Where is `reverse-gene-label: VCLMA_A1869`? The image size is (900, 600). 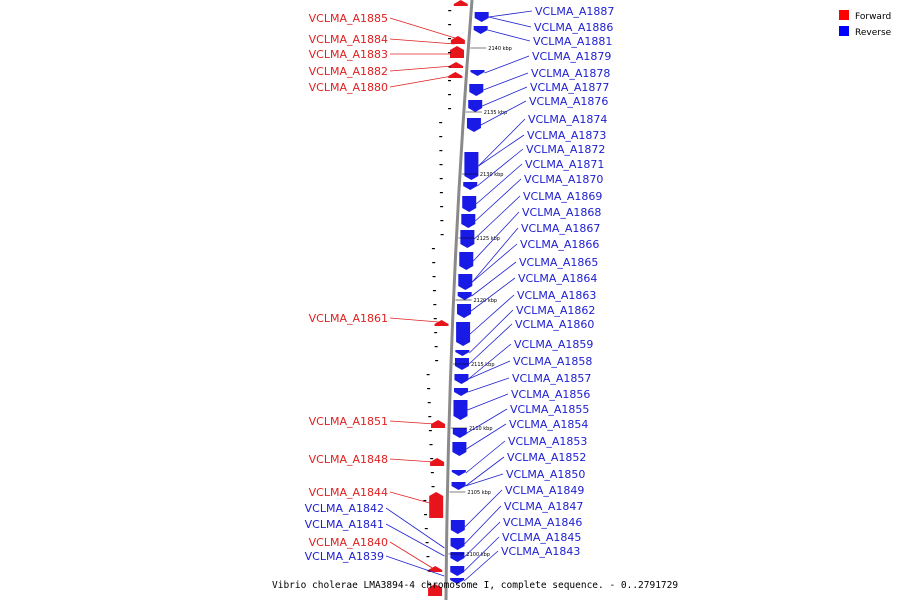 reverse-gene-label: VCLMA_A1869 is located at coordinates (562, 196).